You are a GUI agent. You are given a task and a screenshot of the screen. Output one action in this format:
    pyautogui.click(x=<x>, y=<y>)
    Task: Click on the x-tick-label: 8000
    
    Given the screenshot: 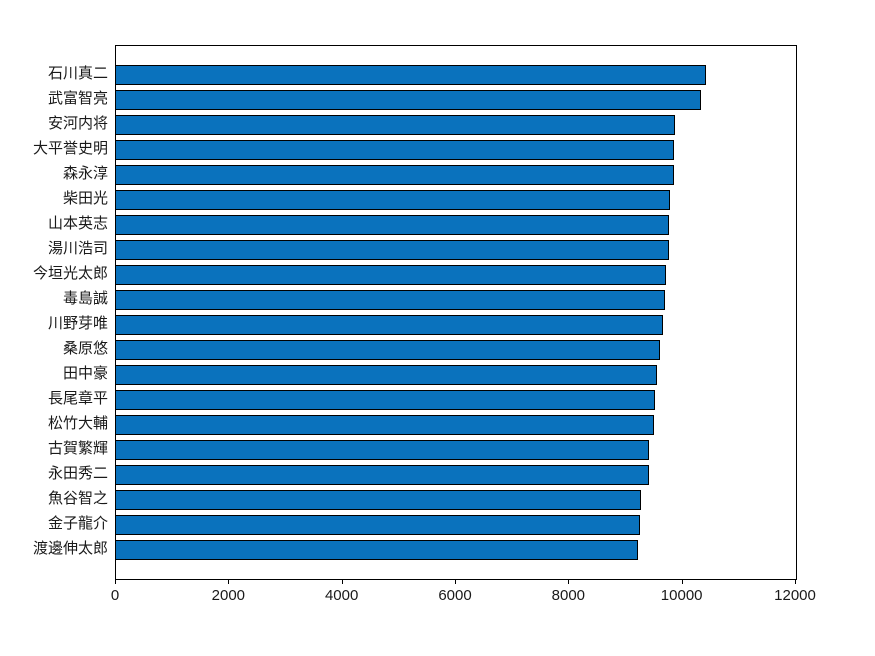 What is the action you would take?
    pyautogui.click(x=568, y=595)
    